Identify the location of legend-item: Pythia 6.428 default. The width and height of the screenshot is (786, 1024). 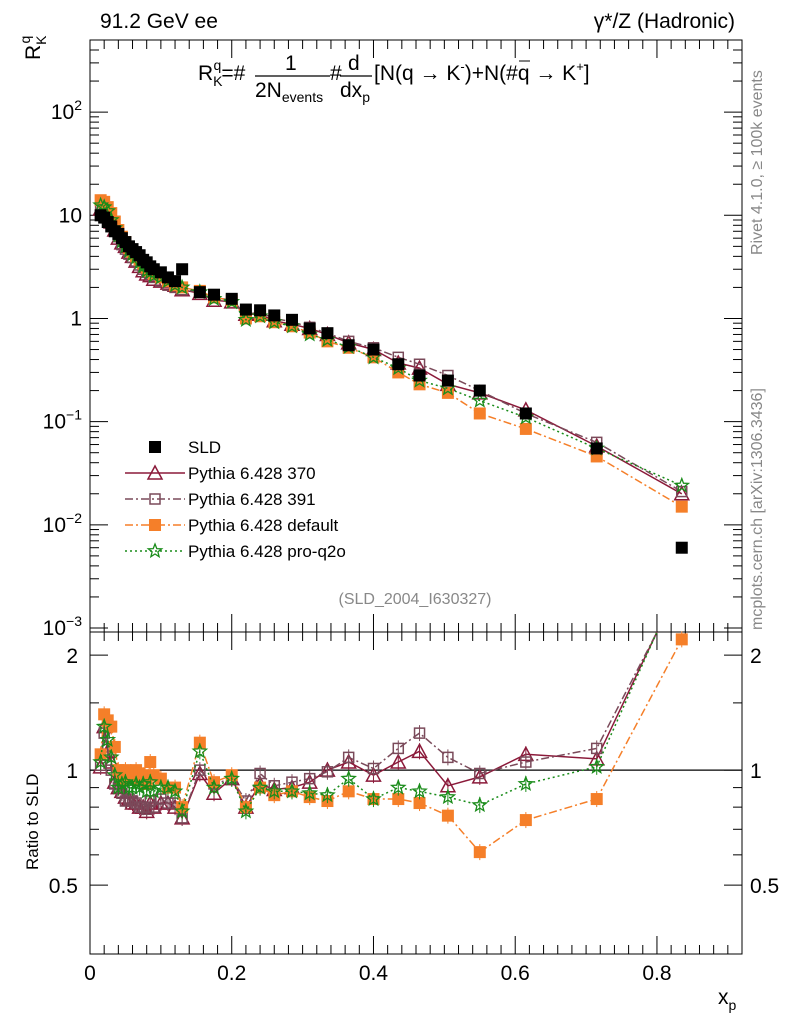
(232, 525).